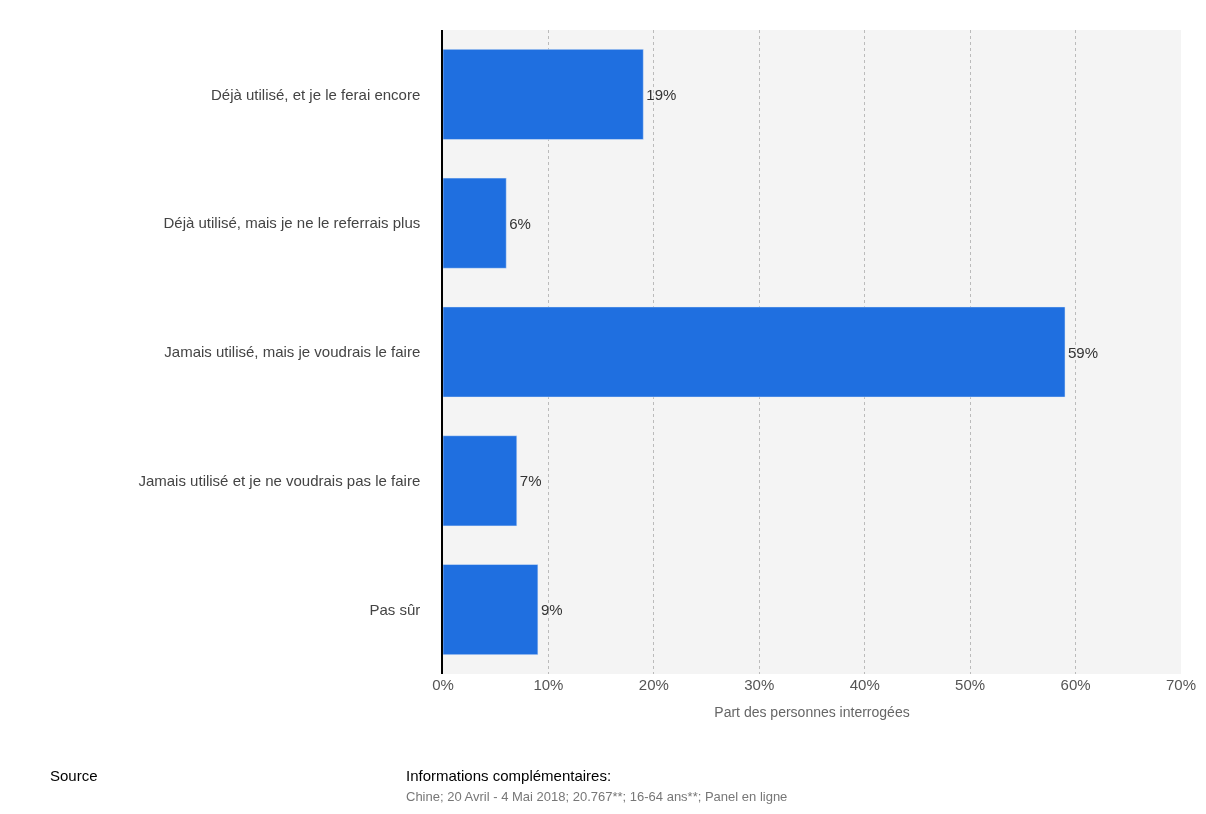  What do you see at coordinates (1083, 352) in the screenshot?
I see `data-label: 59%` at bounding box center [1083, 352].